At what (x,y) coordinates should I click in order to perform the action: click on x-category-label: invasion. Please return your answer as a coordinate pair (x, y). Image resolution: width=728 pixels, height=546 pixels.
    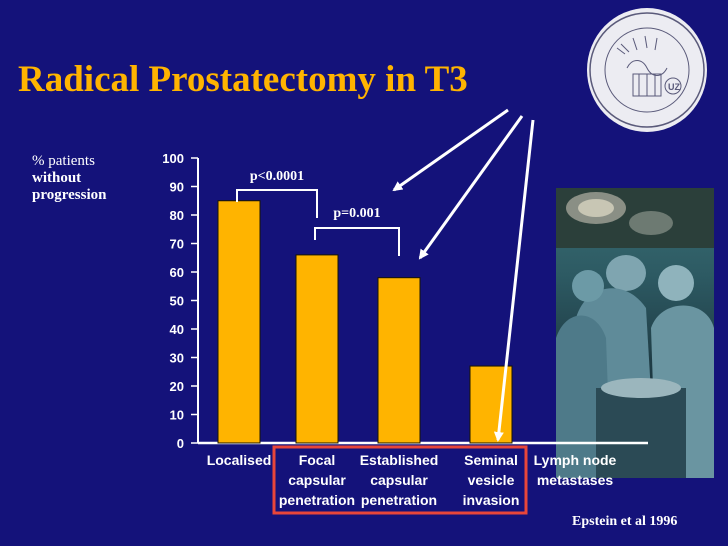
    Looking at the image, I should click on (491, 500).